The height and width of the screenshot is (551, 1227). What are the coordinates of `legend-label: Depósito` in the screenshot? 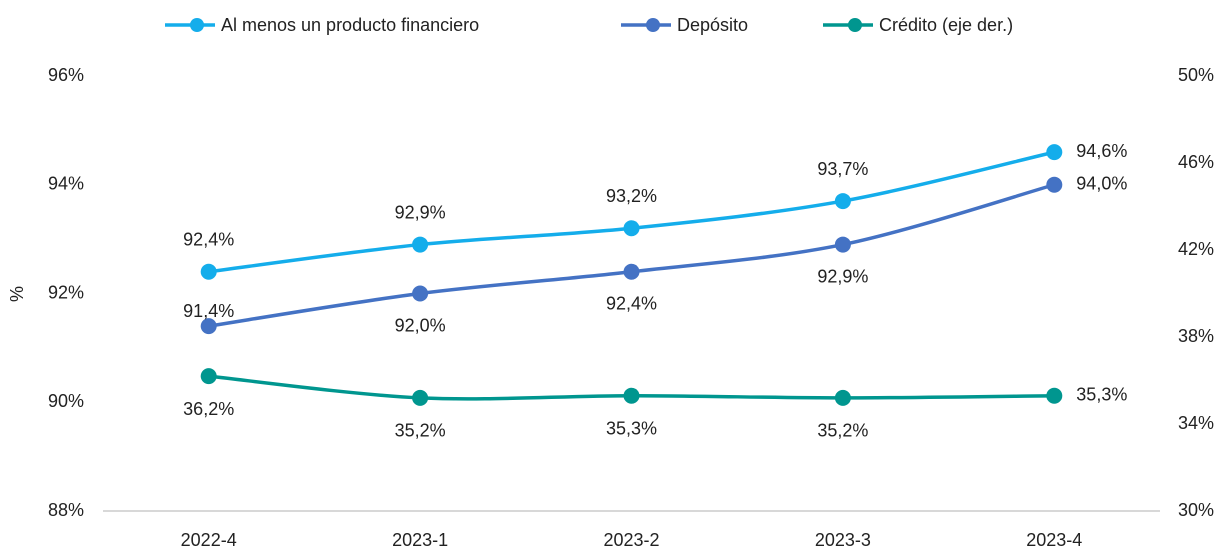 It's located at (712, 25).